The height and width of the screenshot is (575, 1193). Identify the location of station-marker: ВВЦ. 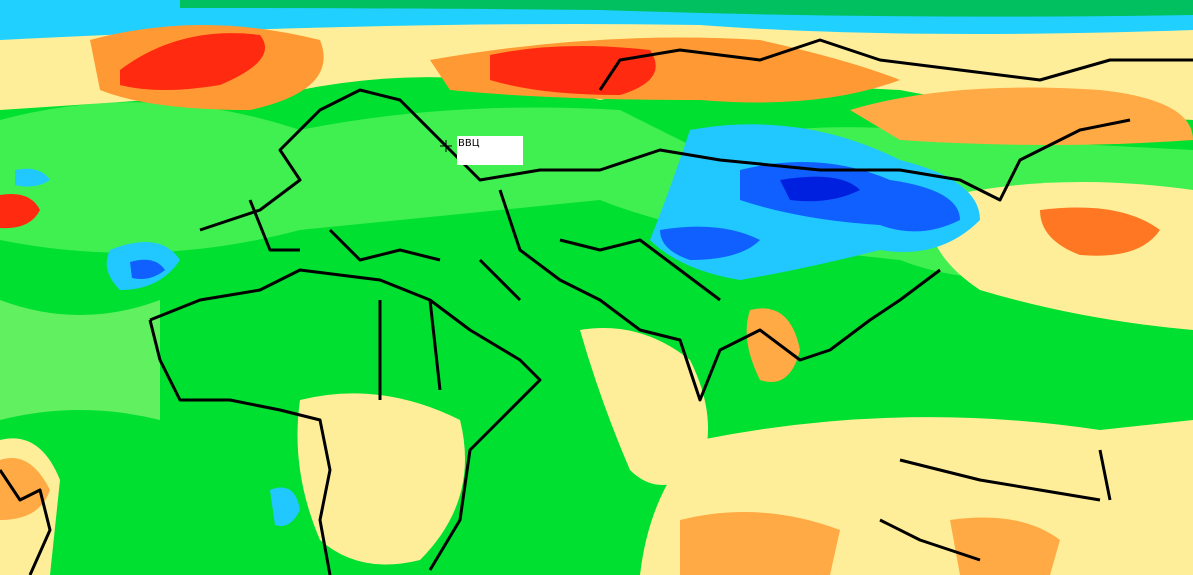
(481, 150).